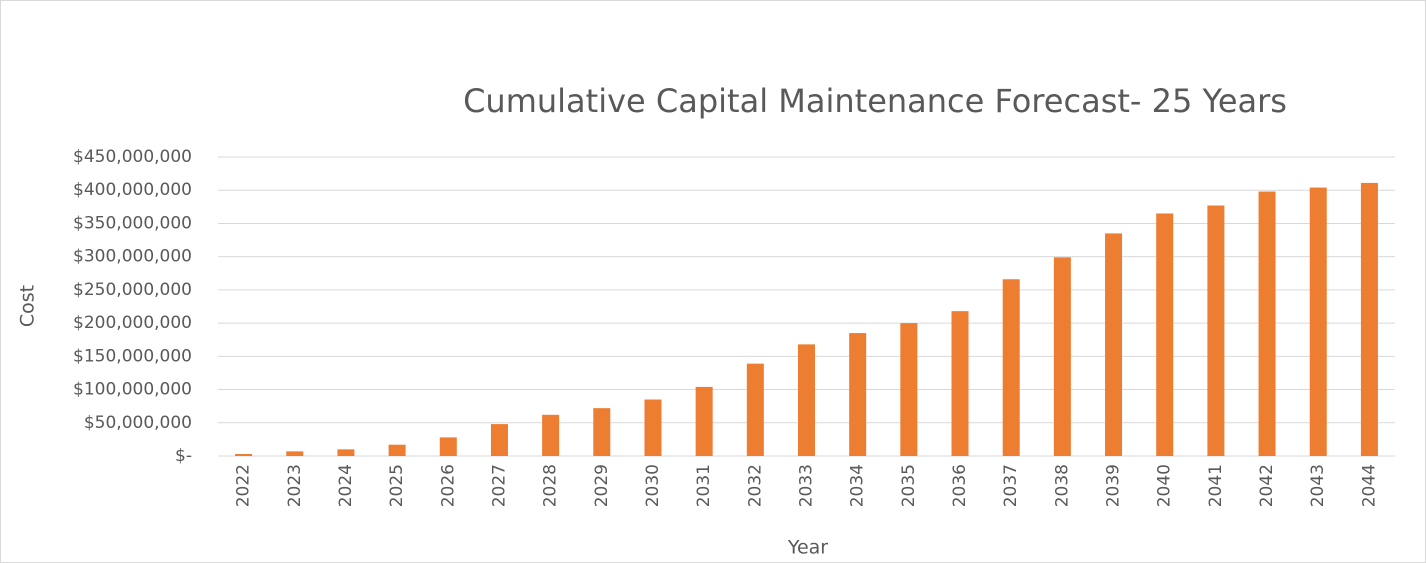 This screenshot has height=563, width=1426. I want to click on x-tick-label: 2026, so click(448, 485).